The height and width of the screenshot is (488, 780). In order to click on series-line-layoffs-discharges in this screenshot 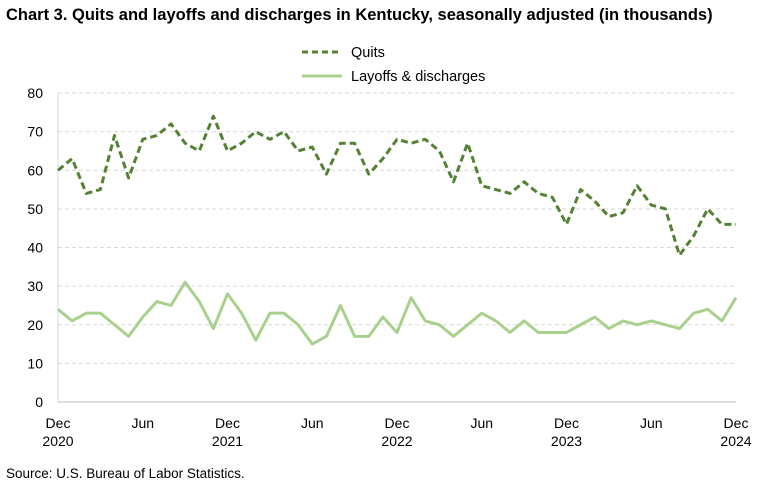, I will do `click(397, 313)`.